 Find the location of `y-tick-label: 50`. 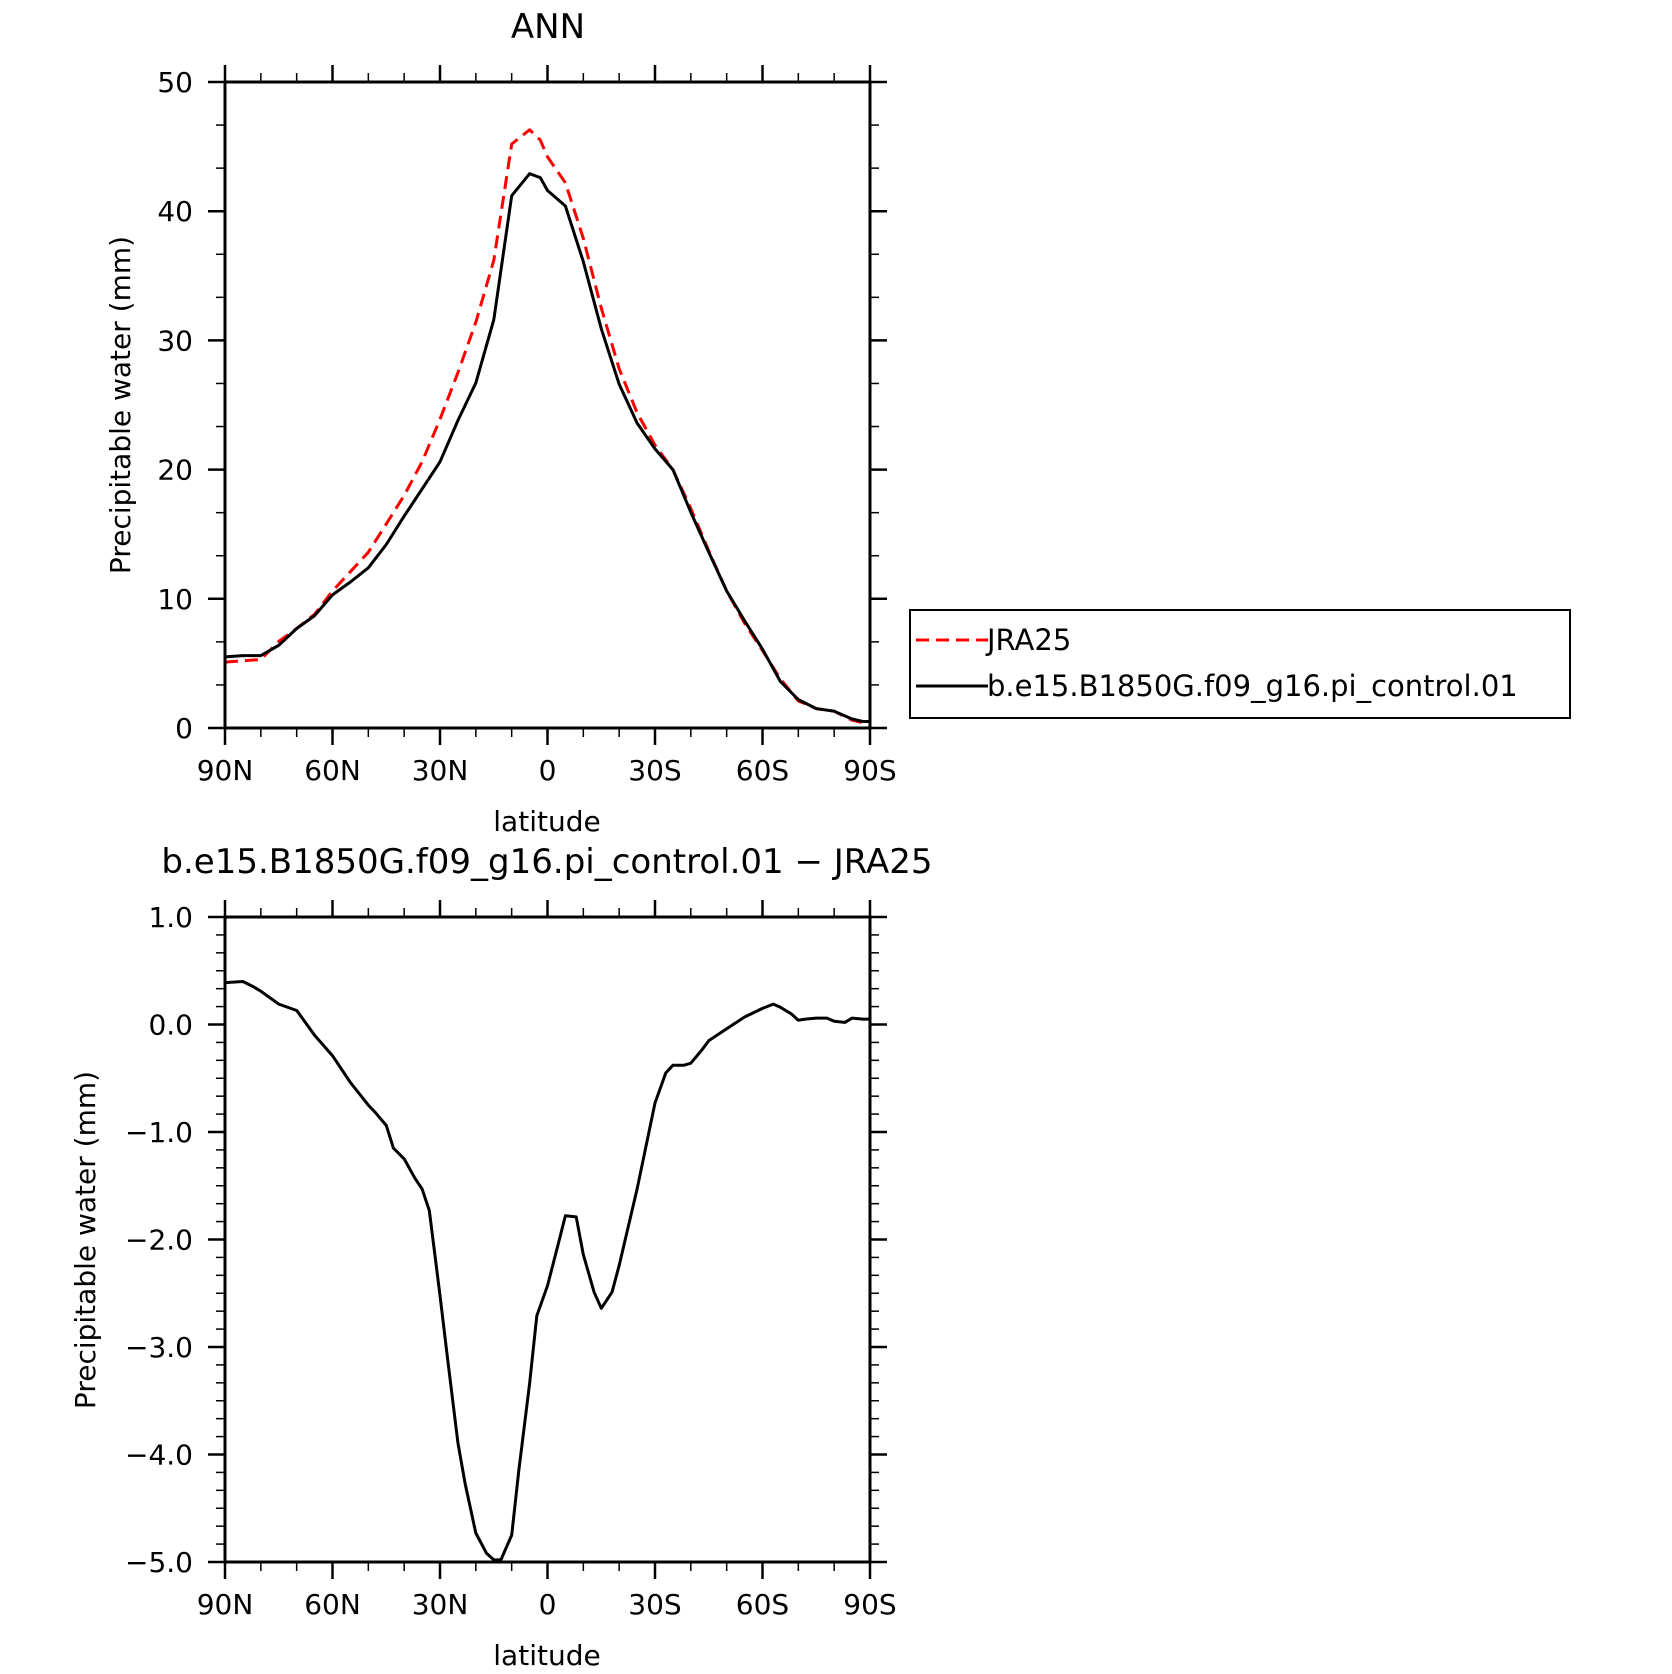

y-tick-label: 50 is located at coordinates (175, 82).